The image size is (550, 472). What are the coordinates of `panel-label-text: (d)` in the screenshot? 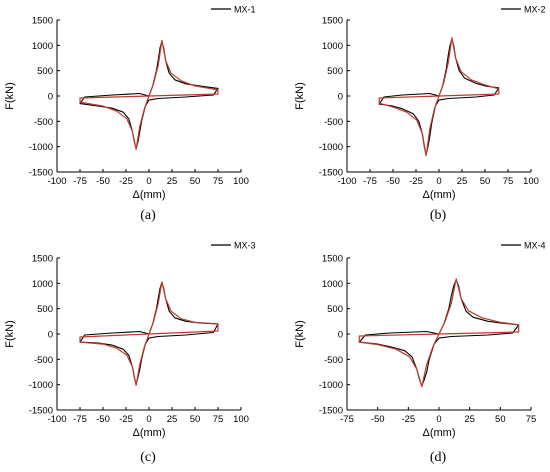 It's located at (438, 457).